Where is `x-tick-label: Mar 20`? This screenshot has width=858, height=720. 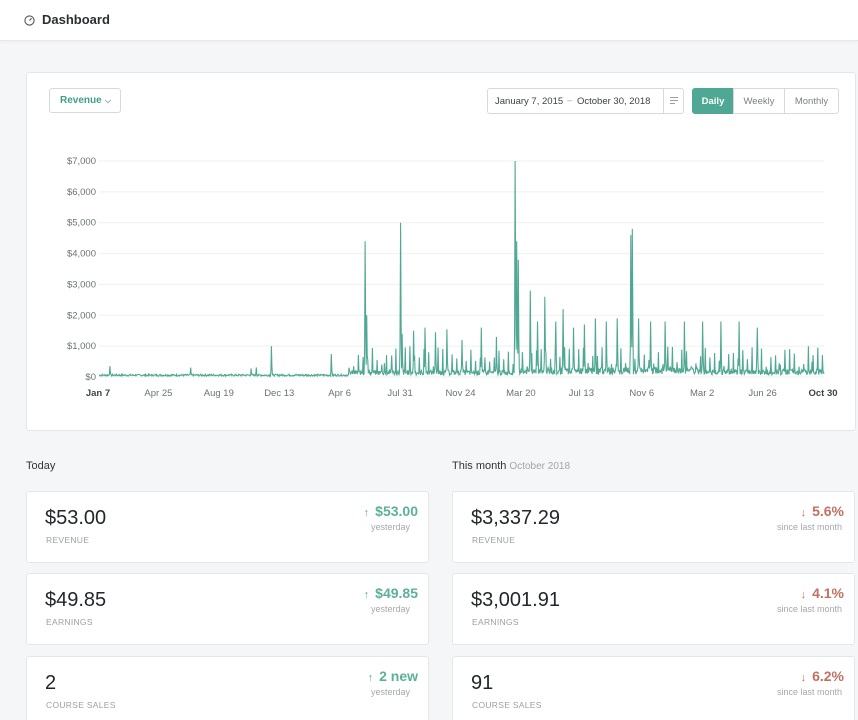 x-tick-label: Mar 20 is located at coordinates (521, 393).